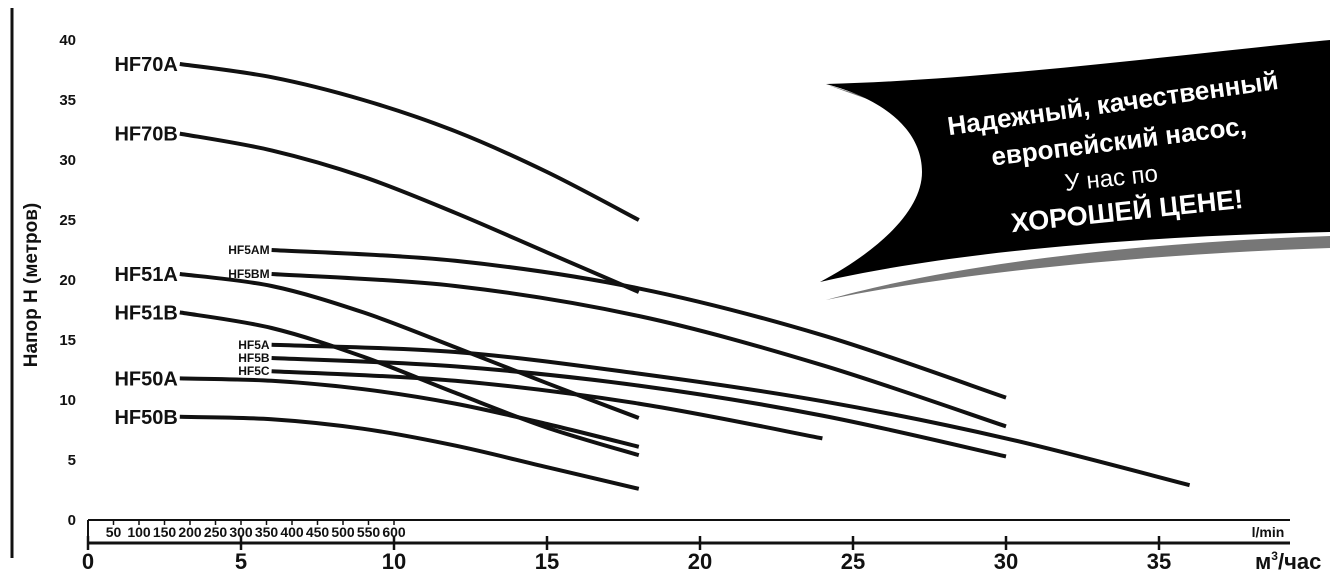 This screenshot has height=574, width=1330. I want to click on y-tick-label: 35, so click(67, 100).